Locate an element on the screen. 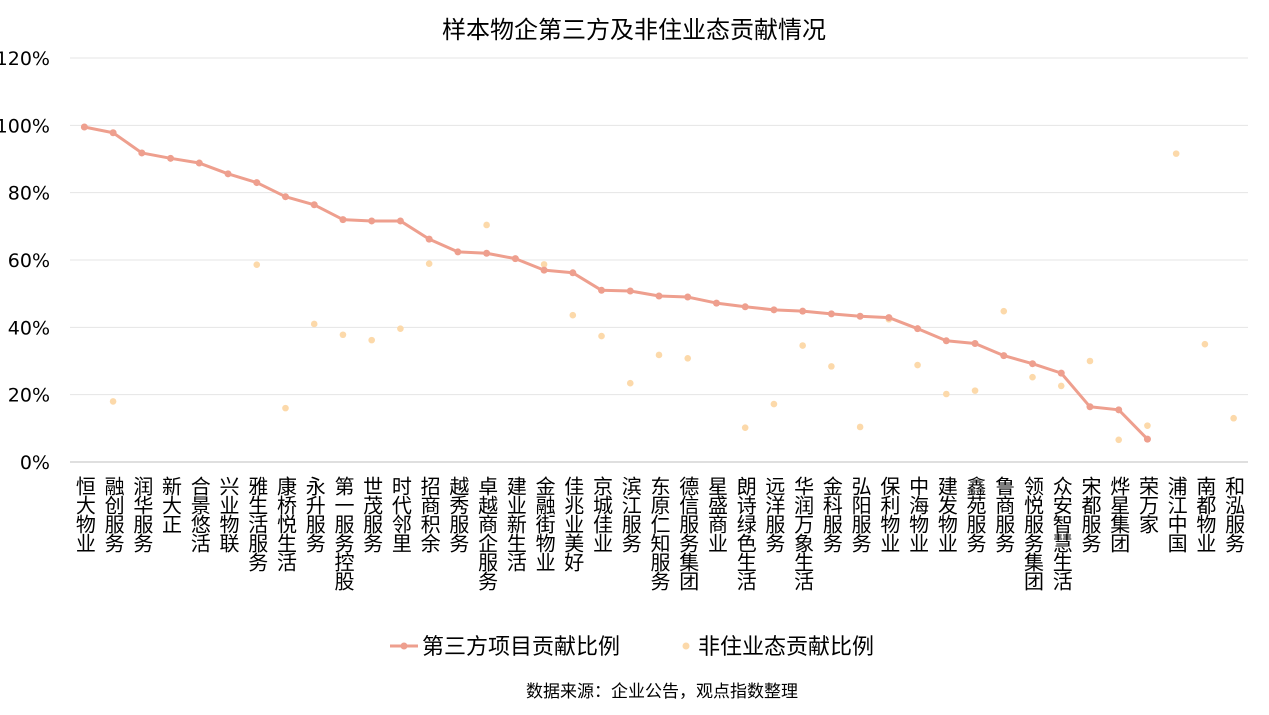  legend-label-scatter-series: 非住业态贡献比例 is located at coordinates (786, 647).